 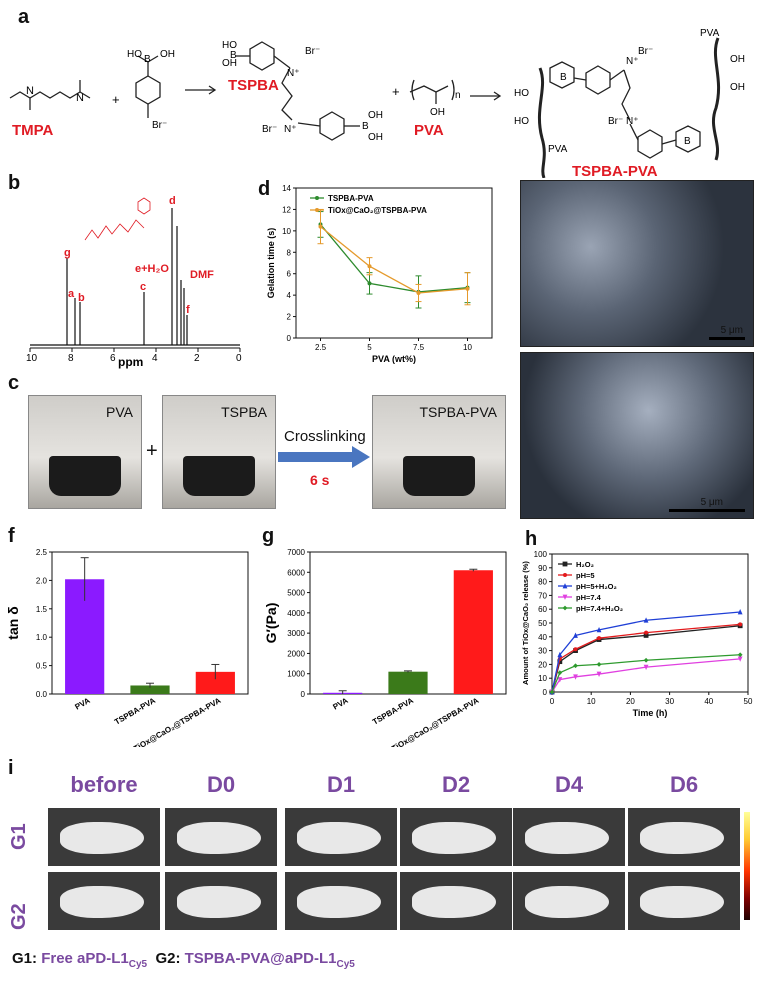 What do you see at coordinates (320, 480) in the screenshot?
I see `crosslinking-time: 6 s` at bounding box center [320, 480].